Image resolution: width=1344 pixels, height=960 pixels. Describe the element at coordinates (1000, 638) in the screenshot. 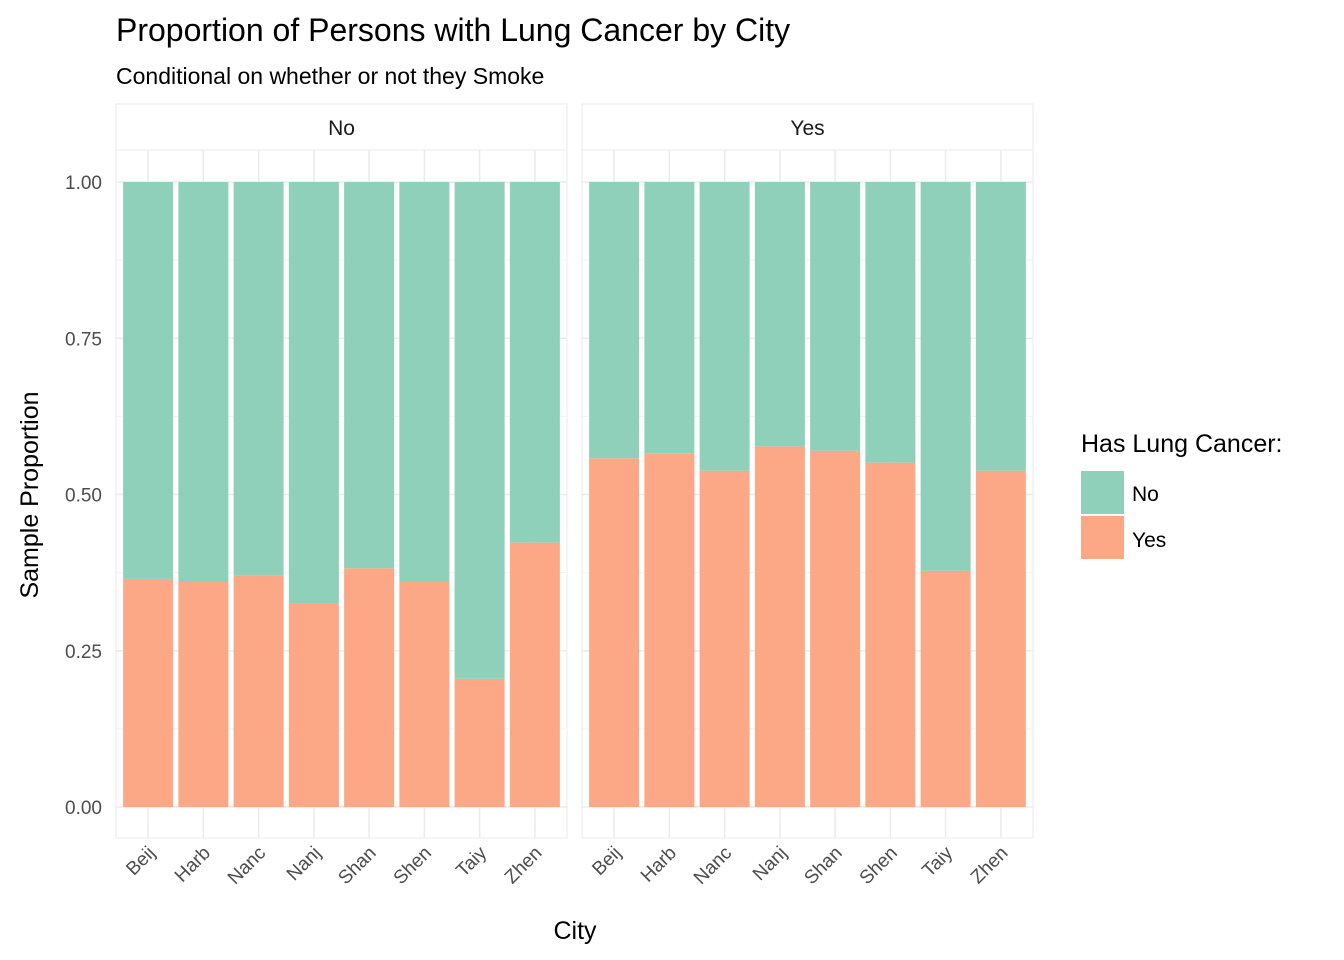

I see `bar-yes-yes-zhen` at that location.